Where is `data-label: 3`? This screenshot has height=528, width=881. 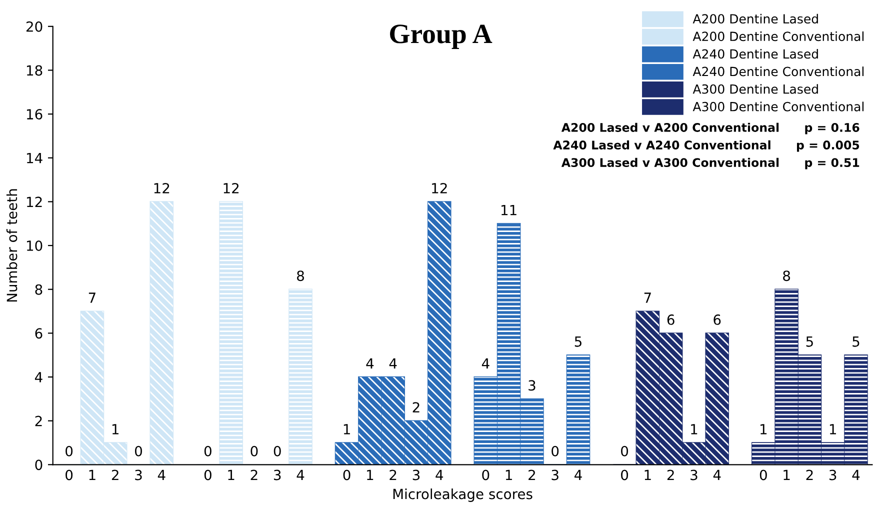
data-label: 3 is located at coordinates (532, 385).